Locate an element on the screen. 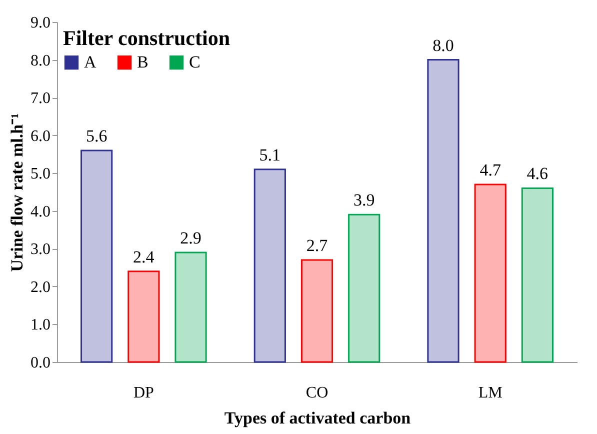 The height and width of the screenshot is (434, 597). y-tick-label: 0.0 is located at coordinates (40, 363).